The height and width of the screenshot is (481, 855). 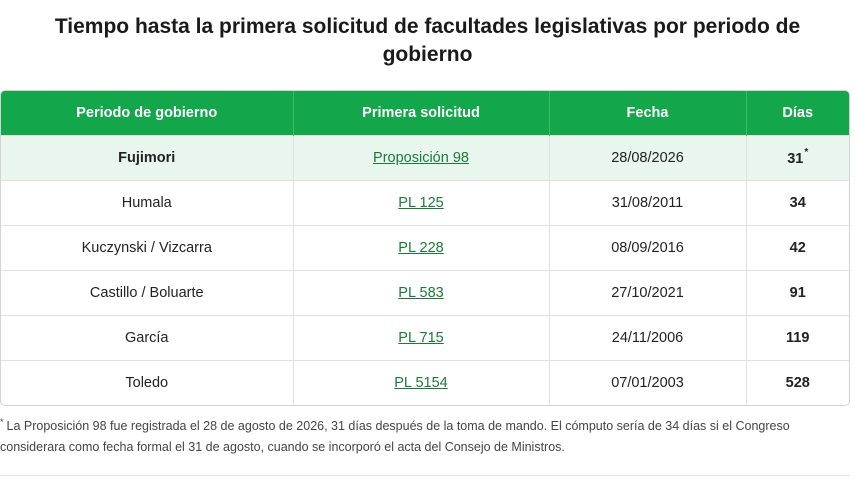 What do you see at coordinates (421, 113) in the screenshot?
I see `column-header-request: Primera solicitud` at bounding box center [421, 113].